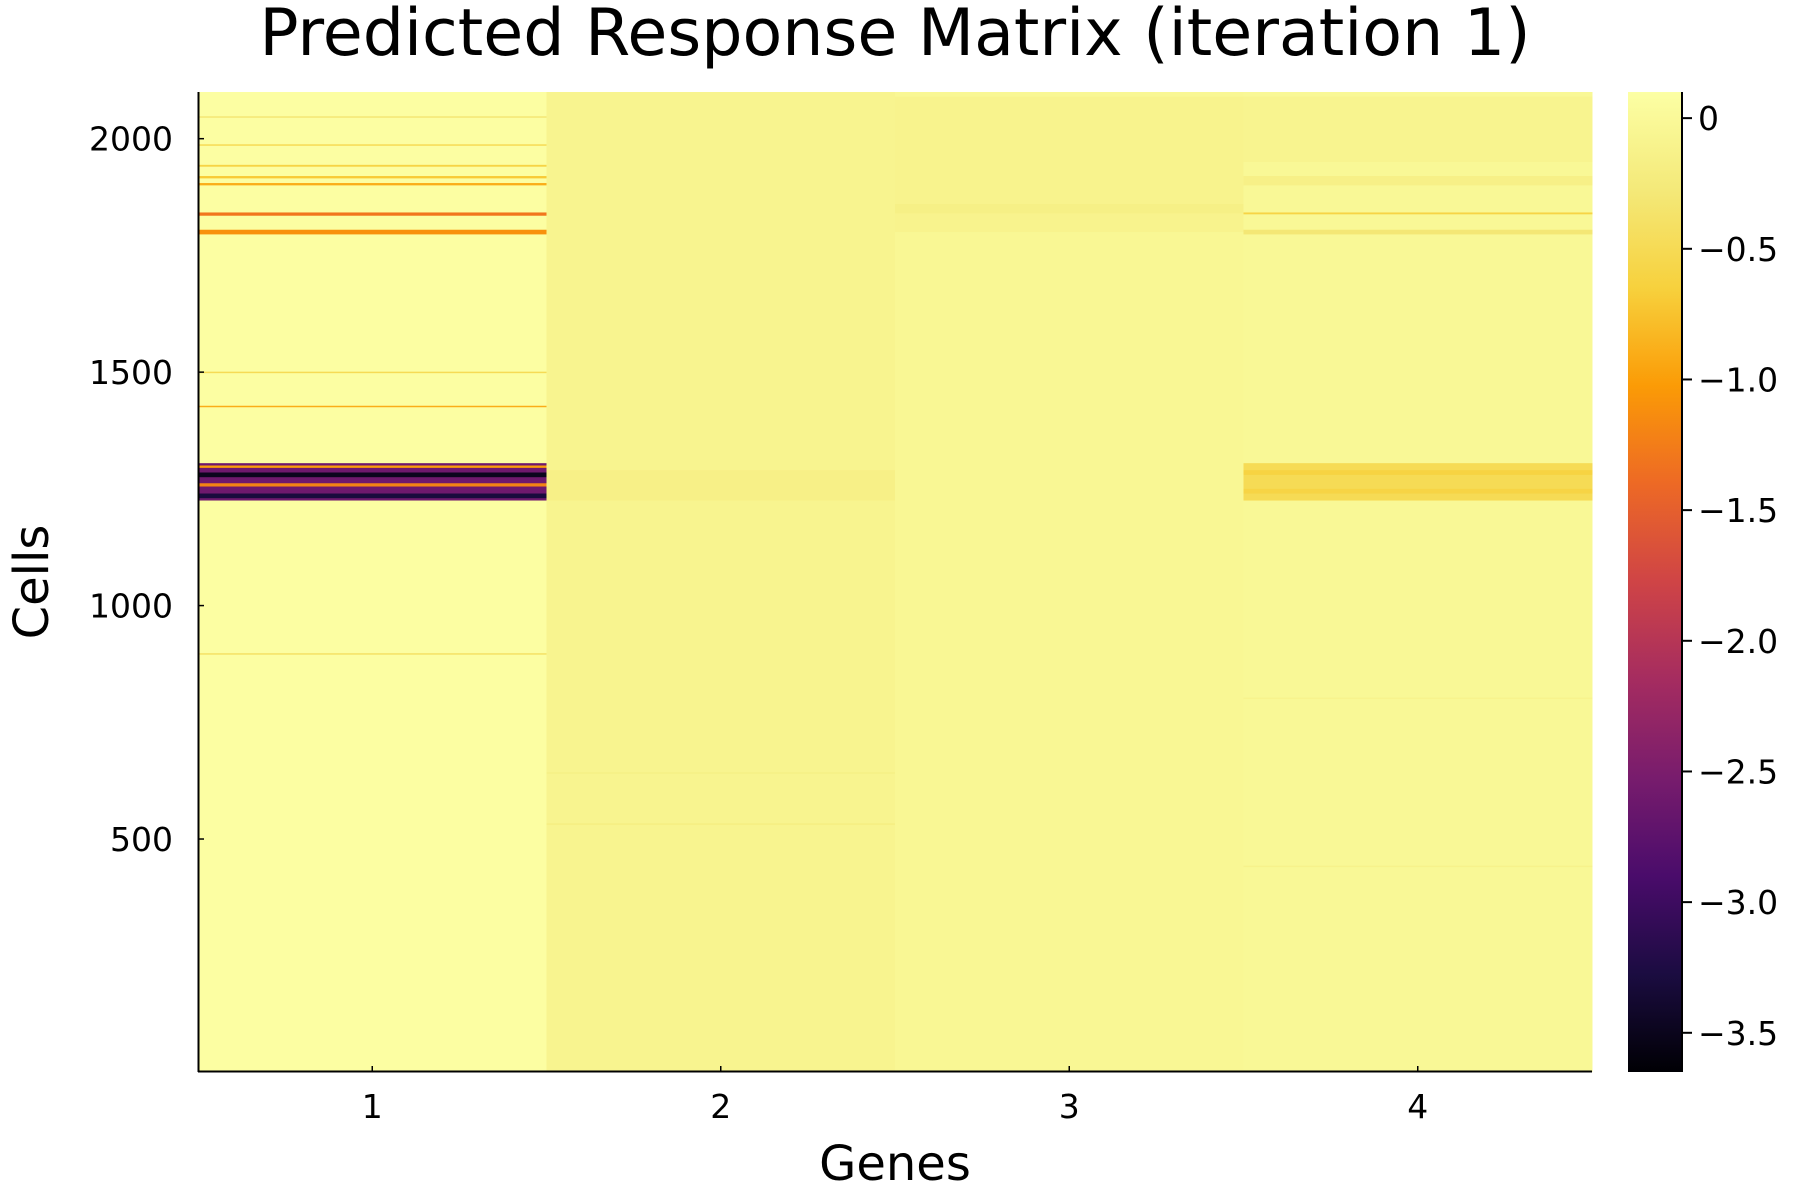 The width and height of the screenshot is (1800, 1200). Describe the element at coordinates (1738, 641) in the screenshot. I see `colorbar-tick-label: −2.0` at that location.